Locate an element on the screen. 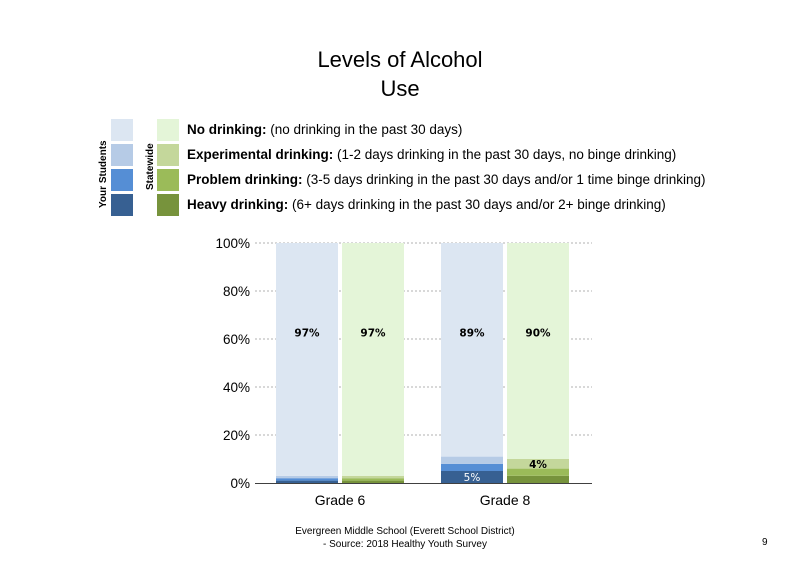 The height and width of the screenshot is (568, 800). legend-swatch-your-heavy is located at coordinates (122, 205).